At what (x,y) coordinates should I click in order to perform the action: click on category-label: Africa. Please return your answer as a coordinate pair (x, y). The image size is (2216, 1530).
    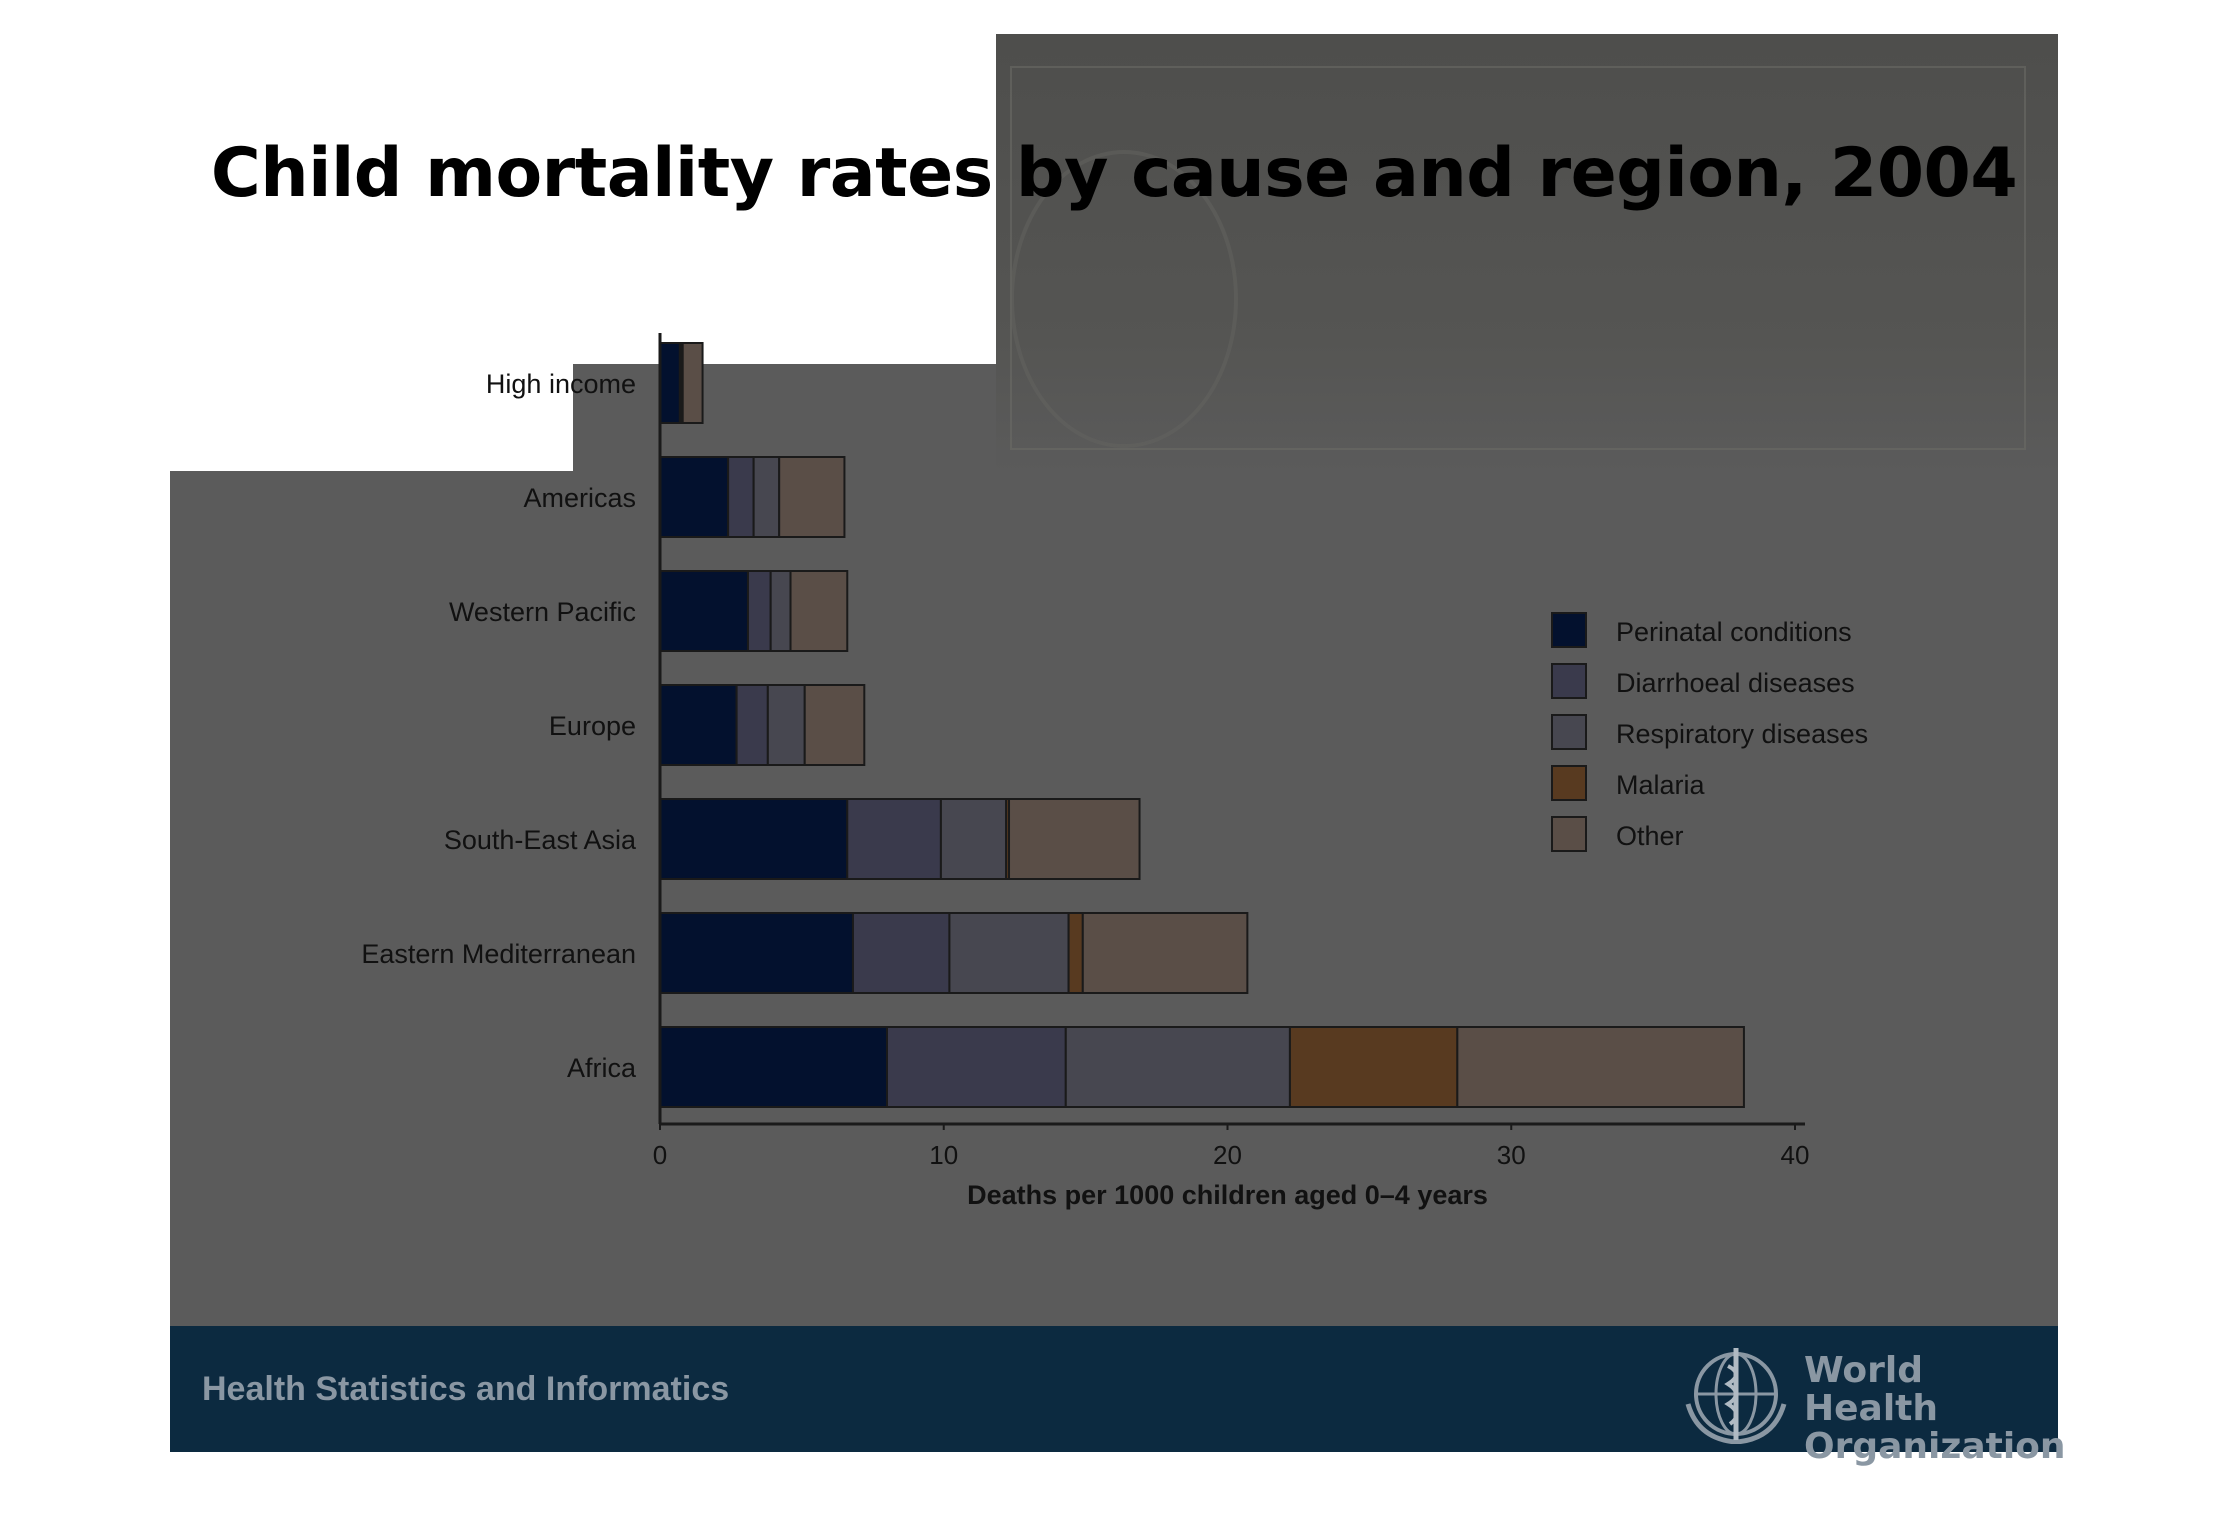
    Looking at the image, I should click on (602, 1068).